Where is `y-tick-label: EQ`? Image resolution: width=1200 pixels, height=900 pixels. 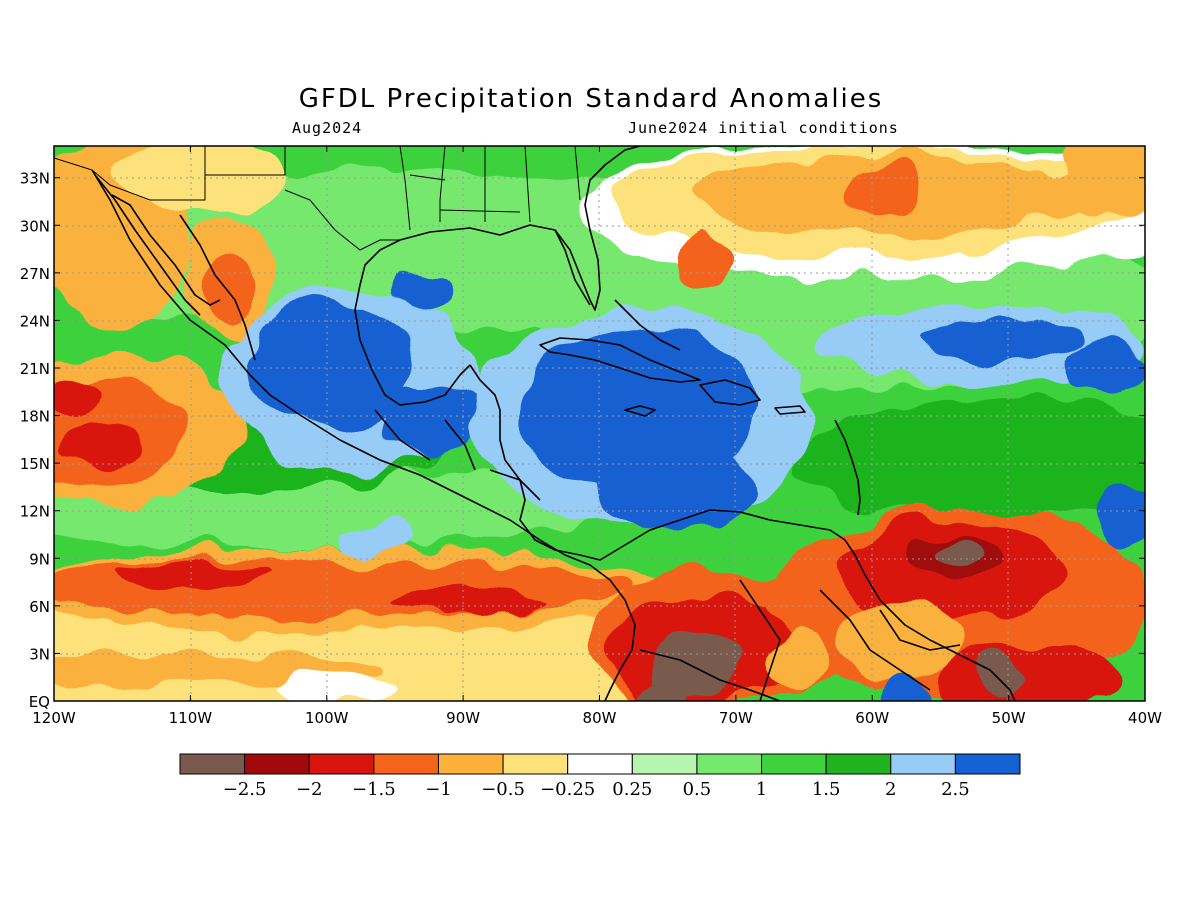 y-tick-label: EQ is located at coordinates (39, 702).